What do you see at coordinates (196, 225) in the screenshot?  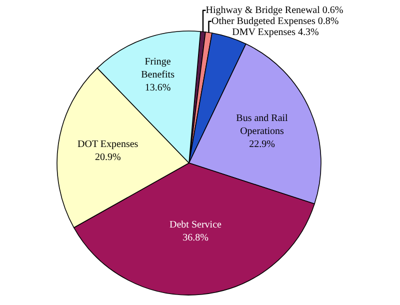 I see `slice-label: Debt Service` at bounding box center [196, 225].